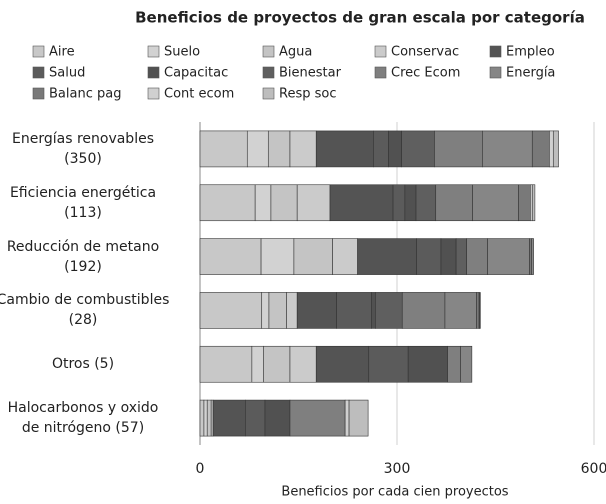 This screenshot has width=606, height=504. I want to click on legend-label: Balanc pag, so click(85, 94).